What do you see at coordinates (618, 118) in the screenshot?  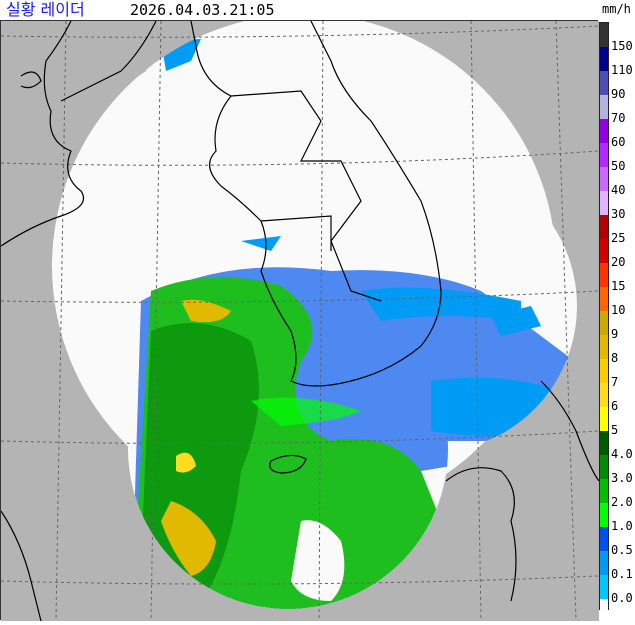 I see `legend-label: 70` at bounding box center [618, 118].